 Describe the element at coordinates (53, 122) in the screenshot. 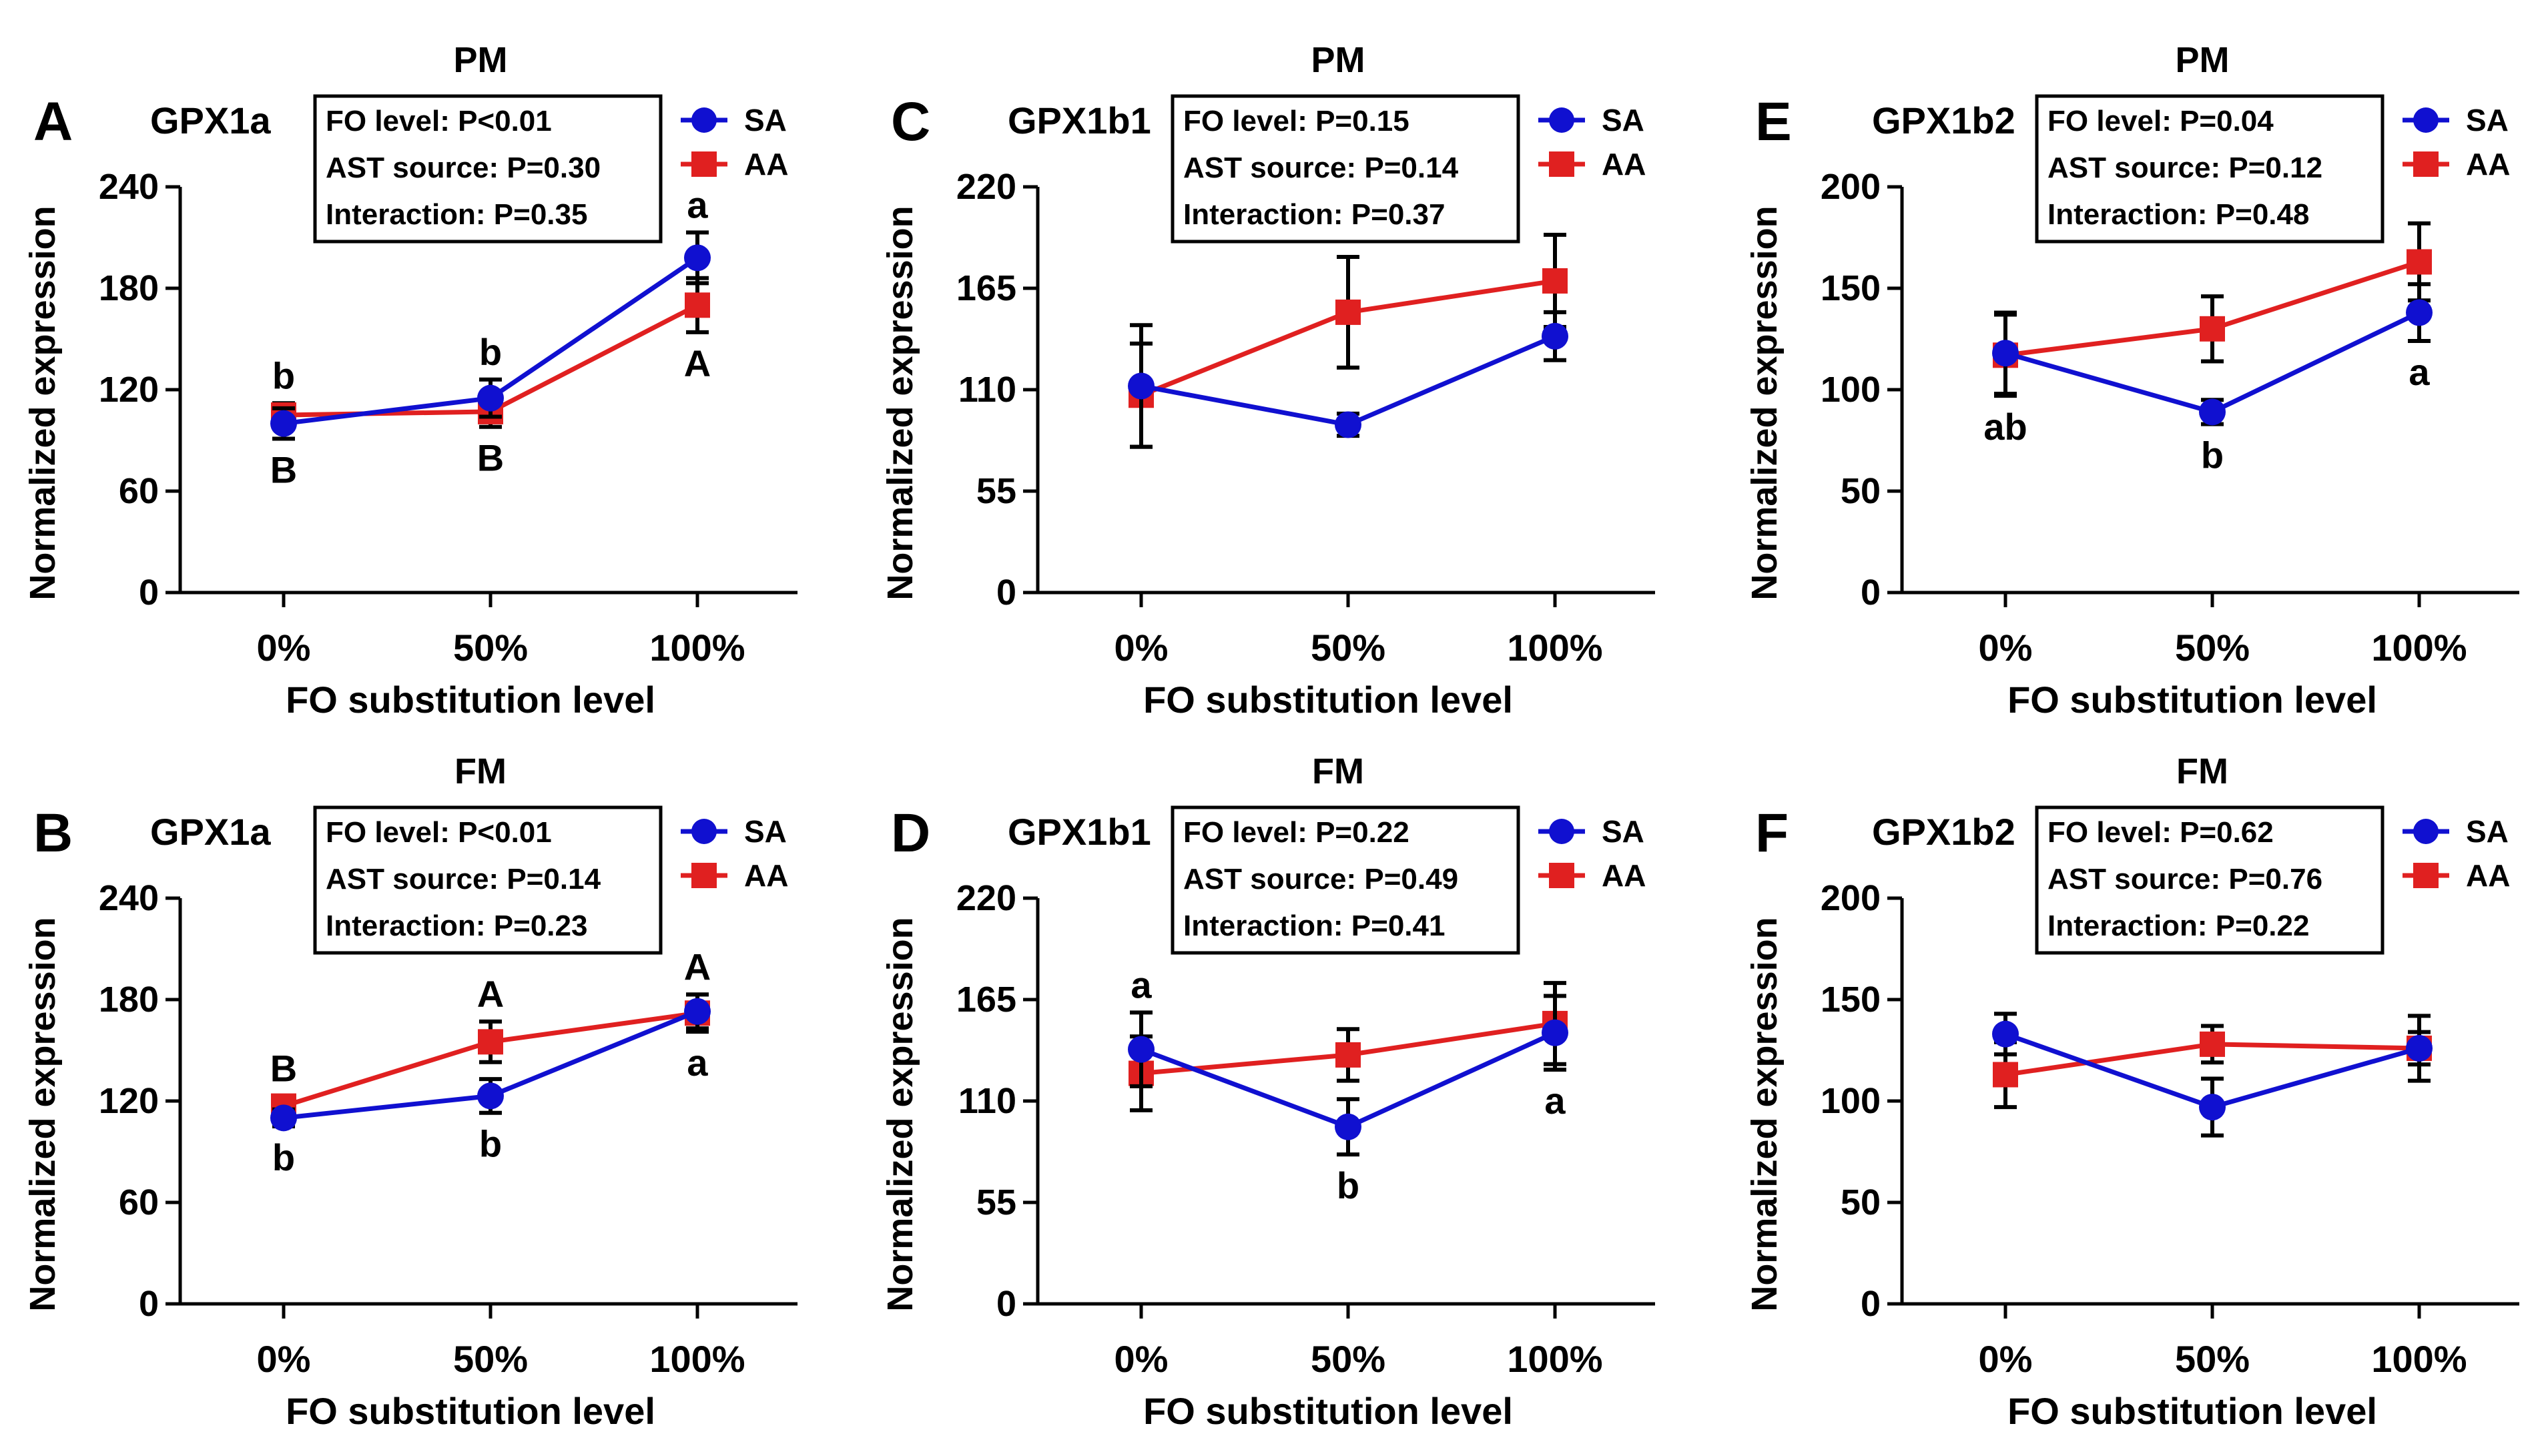

I see `panel-letter: A` at that location.